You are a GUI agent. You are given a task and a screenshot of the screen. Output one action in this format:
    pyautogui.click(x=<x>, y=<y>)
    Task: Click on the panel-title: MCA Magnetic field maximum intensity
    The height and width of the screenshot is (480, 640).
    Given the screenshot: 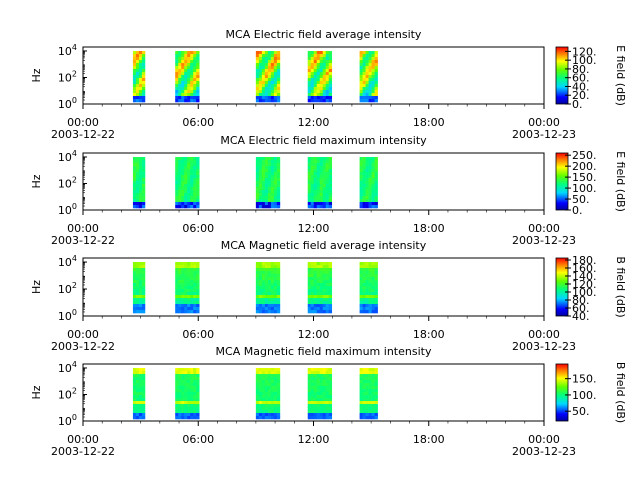 What is the action you would take?
    pyautogui.click(x=324, y=351)
    